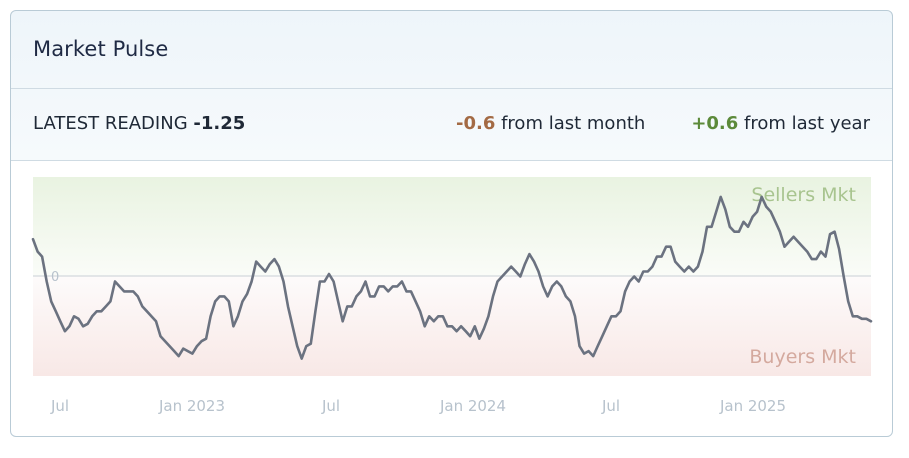 Image resolution: width=909 pixels, height=458 pixels. I want to click on latest-reading: LATEST READING -1.25, so click(139, 123).